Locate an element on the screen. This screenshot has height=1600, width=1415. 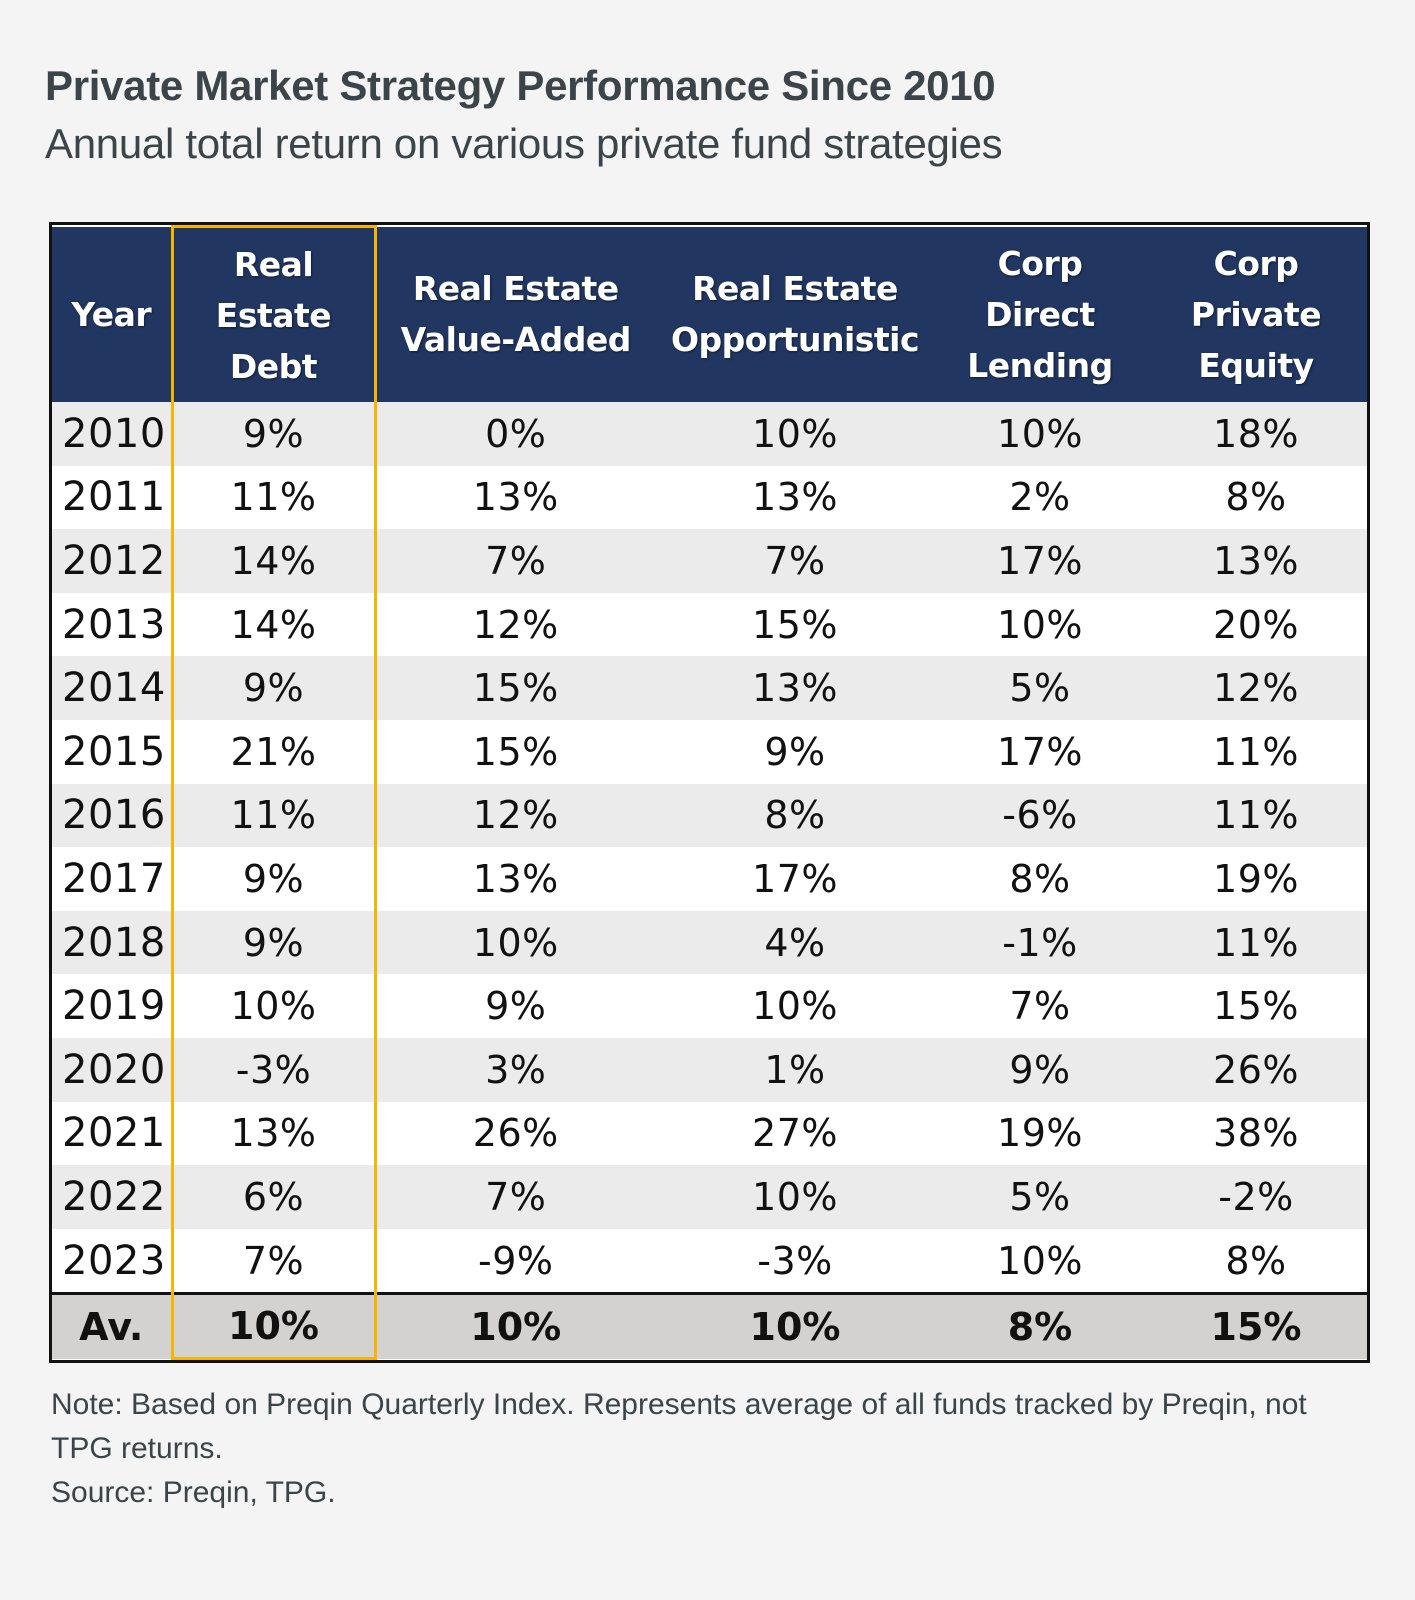
table-row: 2020 -3% 3% 1% 9% 26% is located at coordinates (709, 1069).